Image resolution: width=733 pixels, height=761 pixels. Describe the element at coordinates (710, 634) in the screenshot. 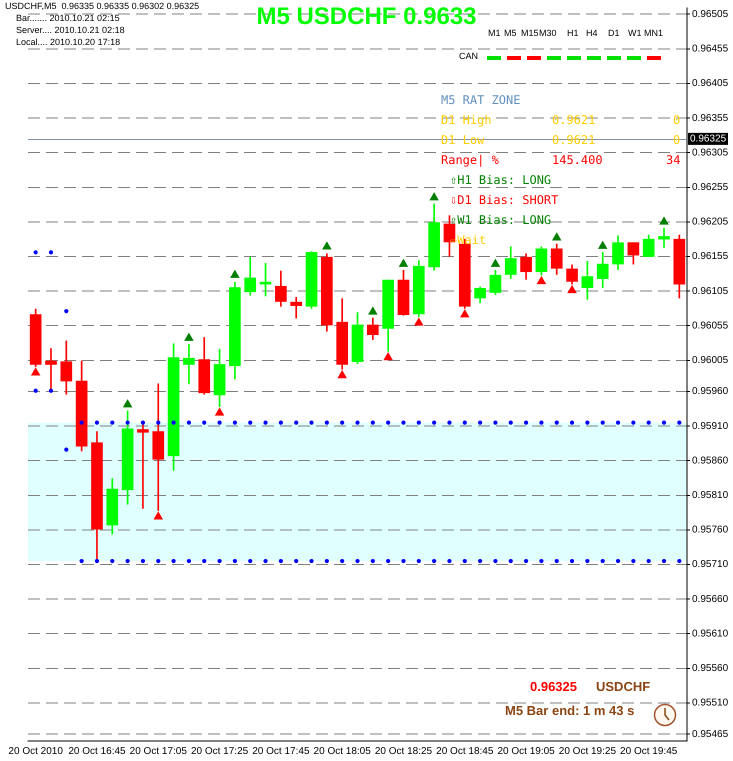

I see `y-tick-label: 0.95610` at that location.